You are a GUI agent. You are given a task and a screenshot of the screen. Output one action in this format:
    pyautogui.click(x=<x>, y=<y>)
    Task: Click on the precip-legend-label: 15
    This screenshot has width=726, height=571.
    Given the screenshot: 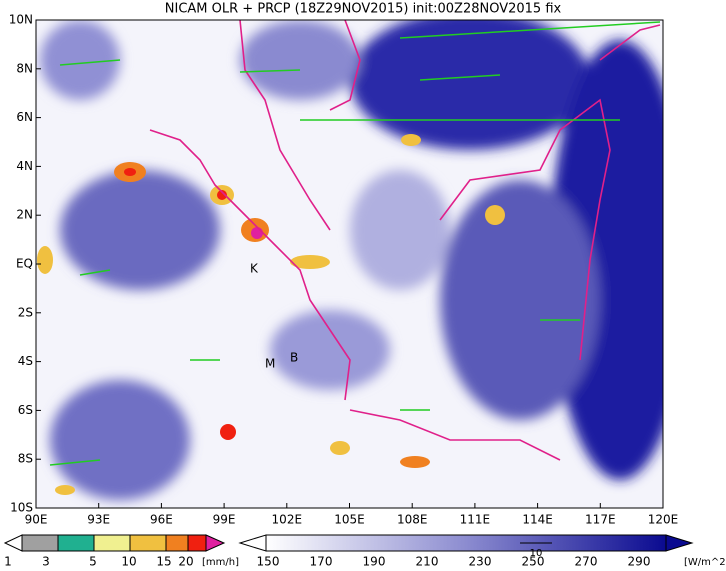 What is the action you would take?
    pyautogui.click(x=163, y=562)
    